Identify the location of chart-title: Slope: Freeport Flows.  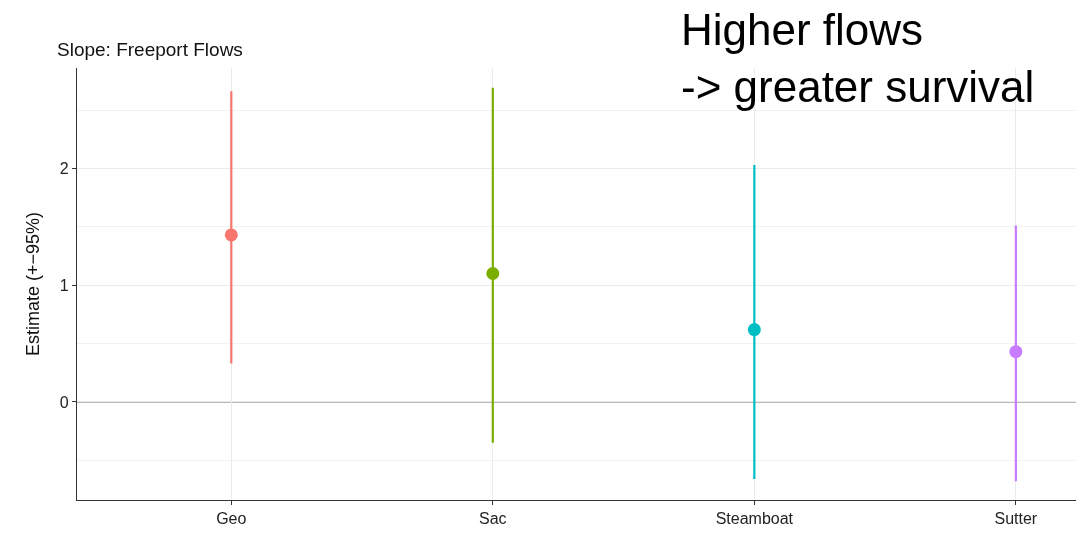
(150, 49).